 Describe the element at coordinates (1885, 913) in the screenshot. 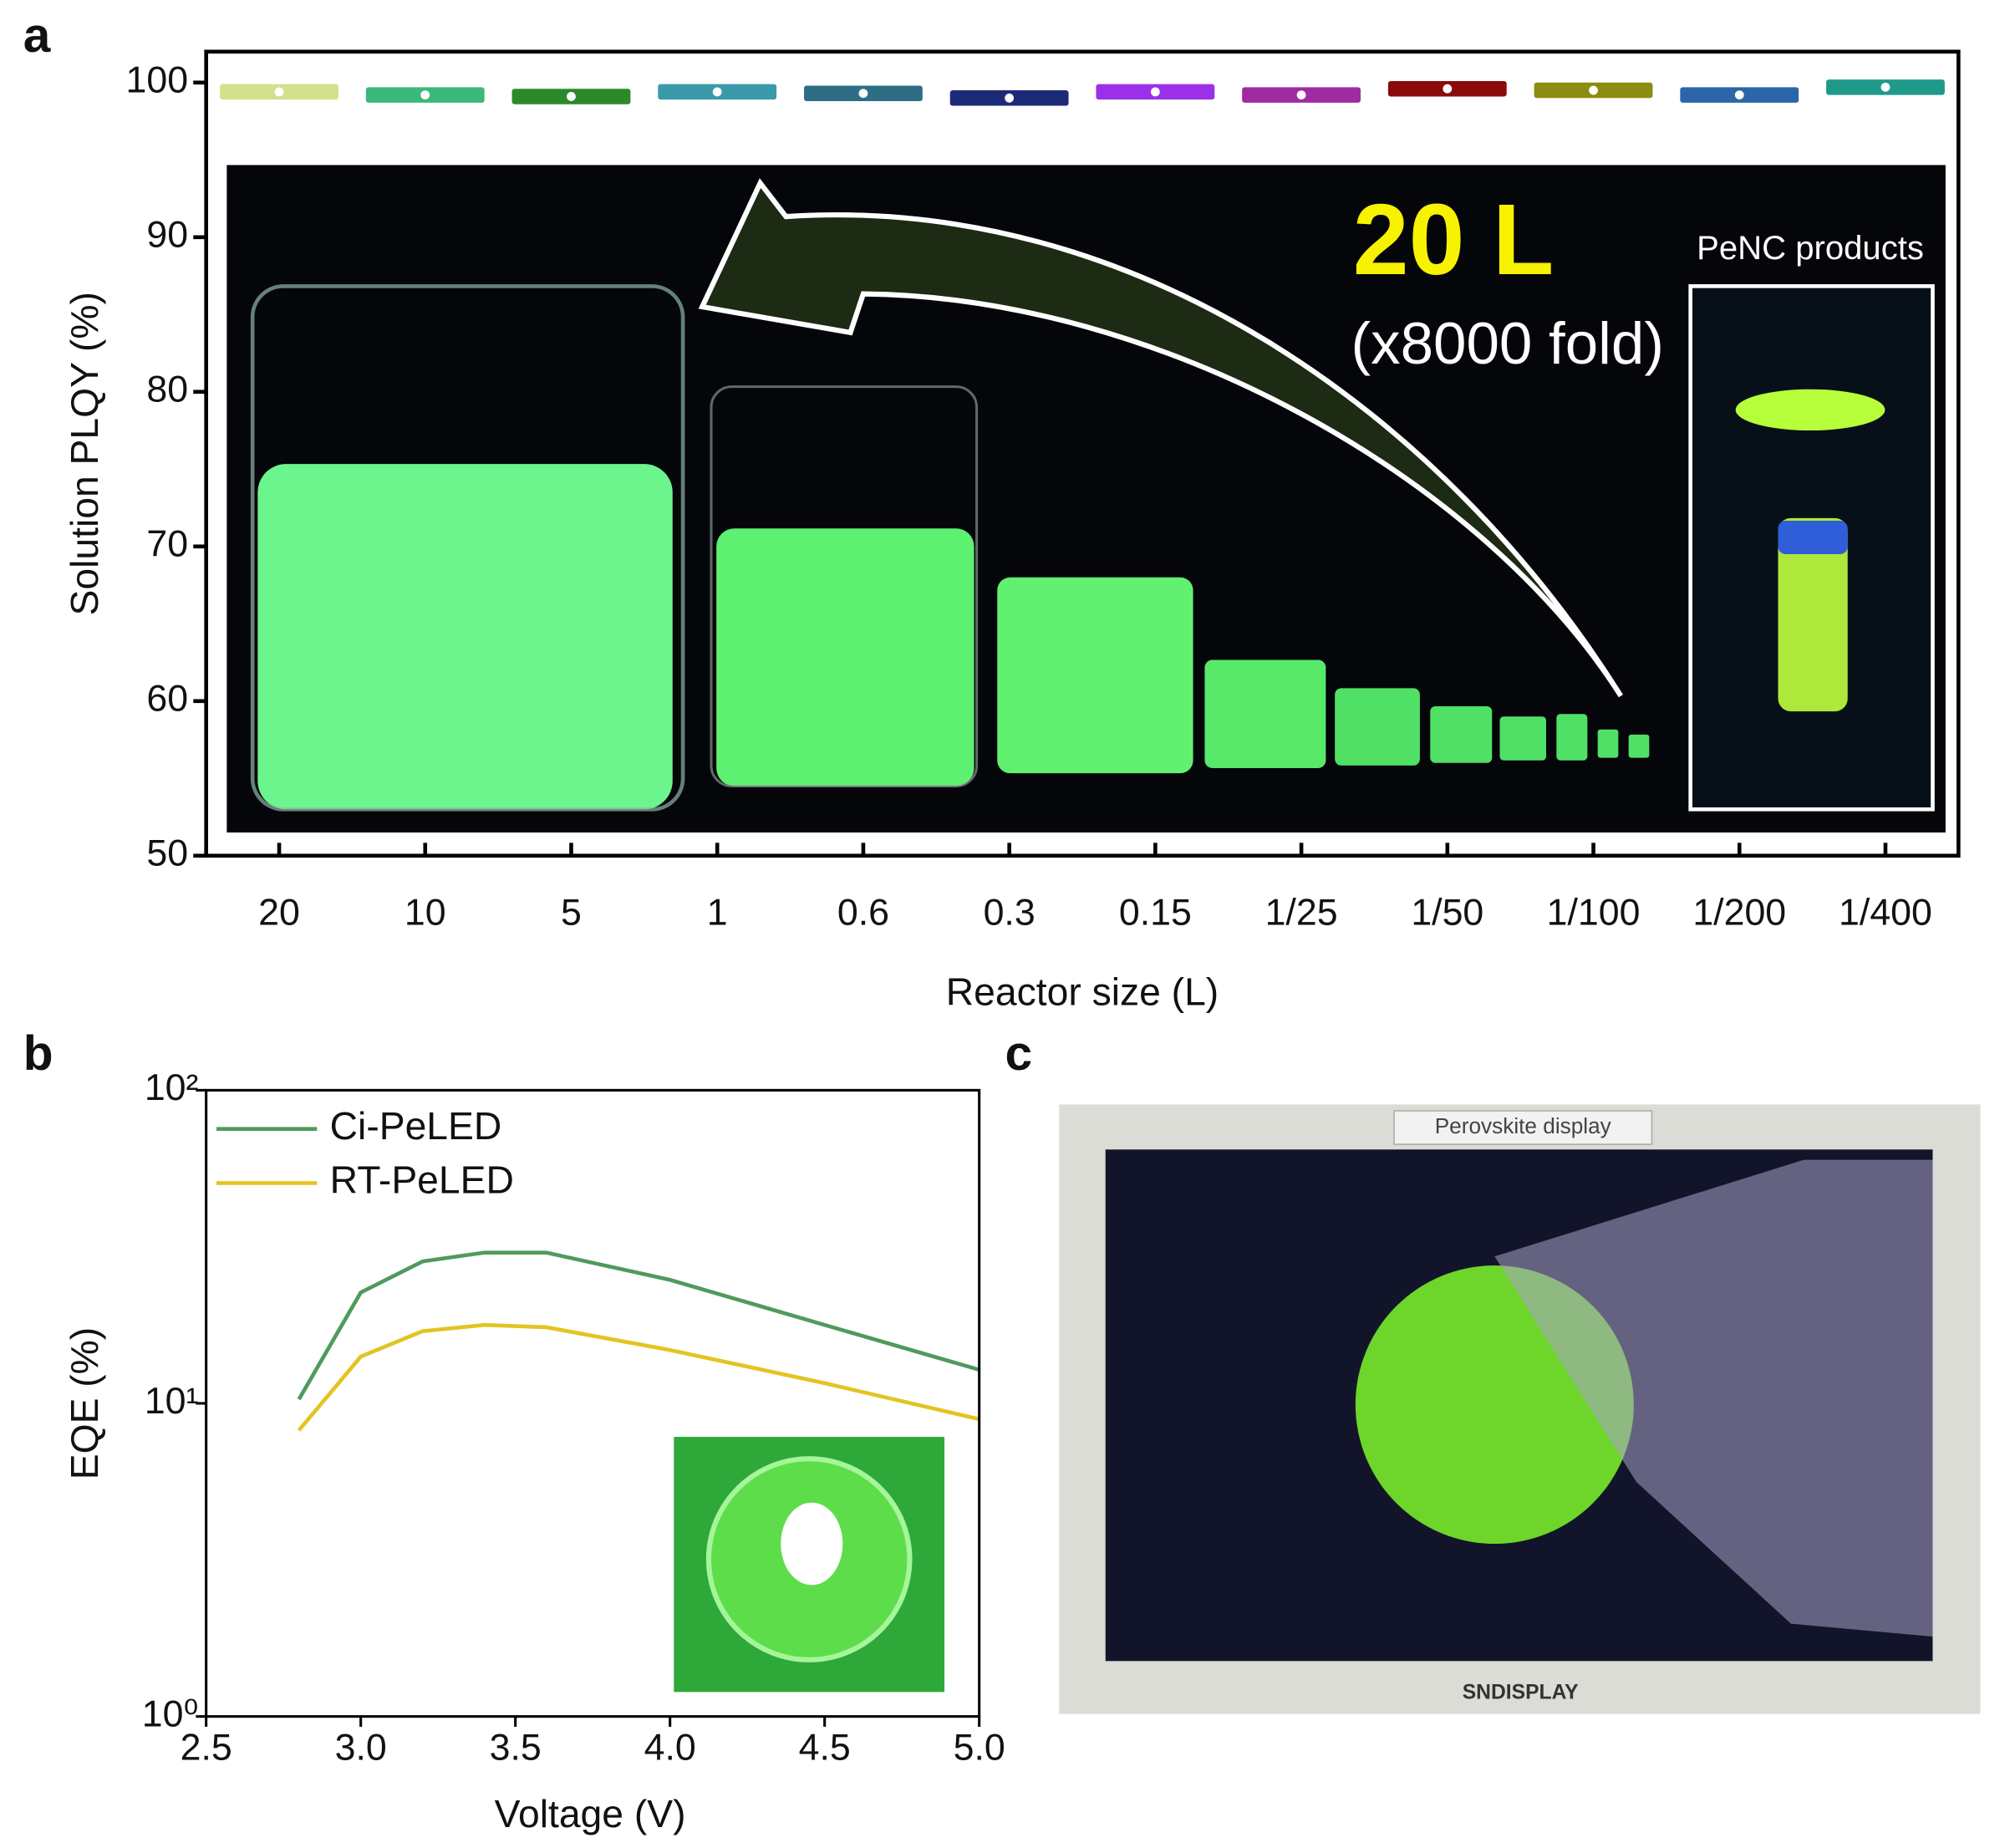

I see `x-tick-label: 1/400` at that location.